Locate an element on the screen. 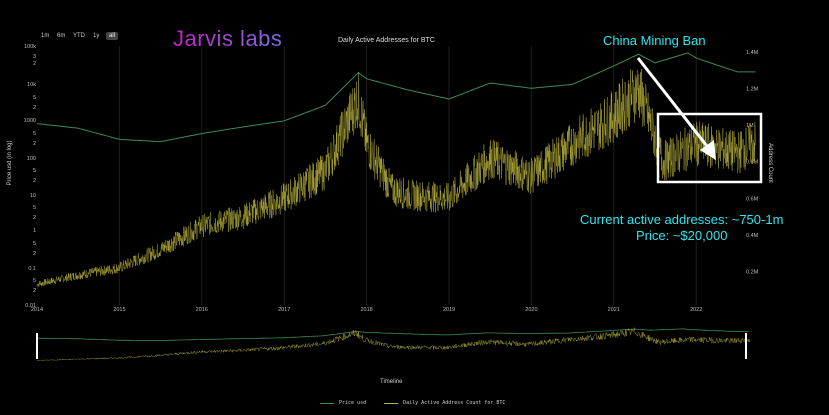 The image size is (829, 415). range-6m-button: 6m is located at coordinates (61, 36).